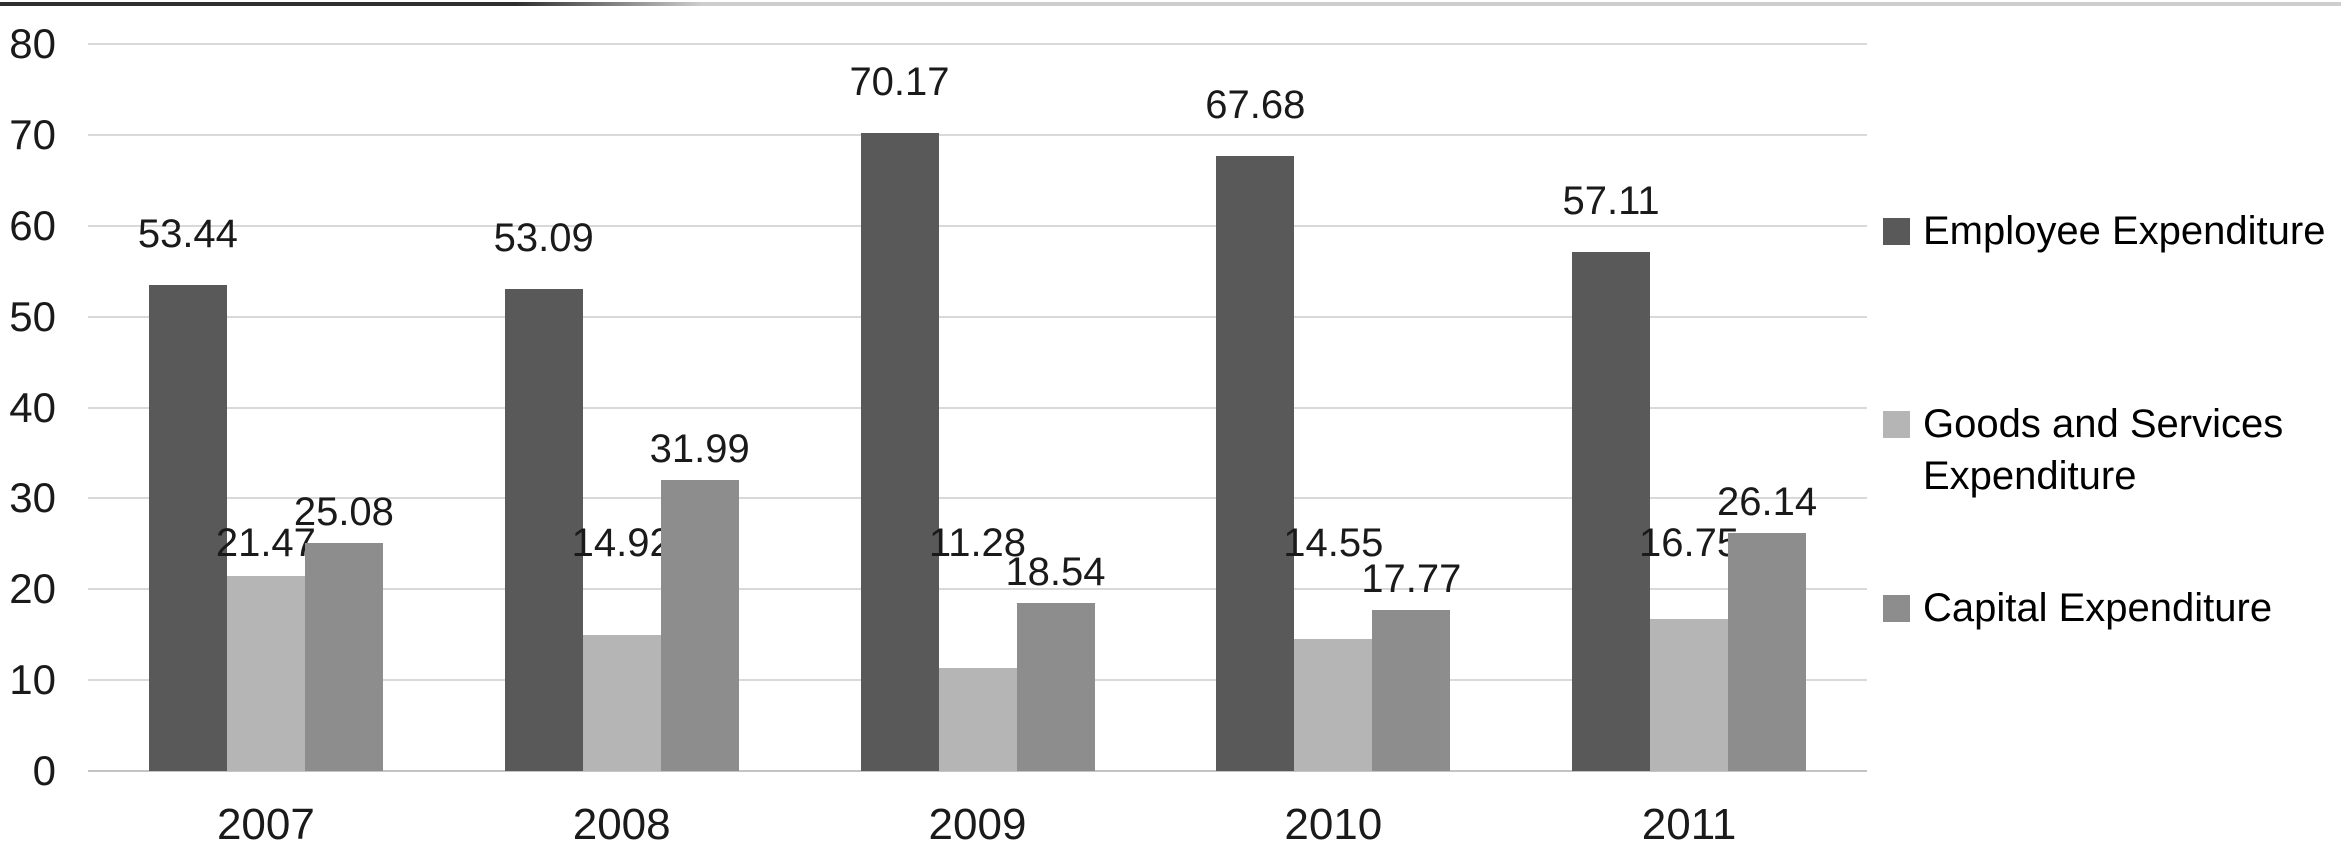  What do you see at coordinates (699, 449) in the screenshot?
I see `data-label-capital-2008: 31.99` at bounding box center [699, 449].